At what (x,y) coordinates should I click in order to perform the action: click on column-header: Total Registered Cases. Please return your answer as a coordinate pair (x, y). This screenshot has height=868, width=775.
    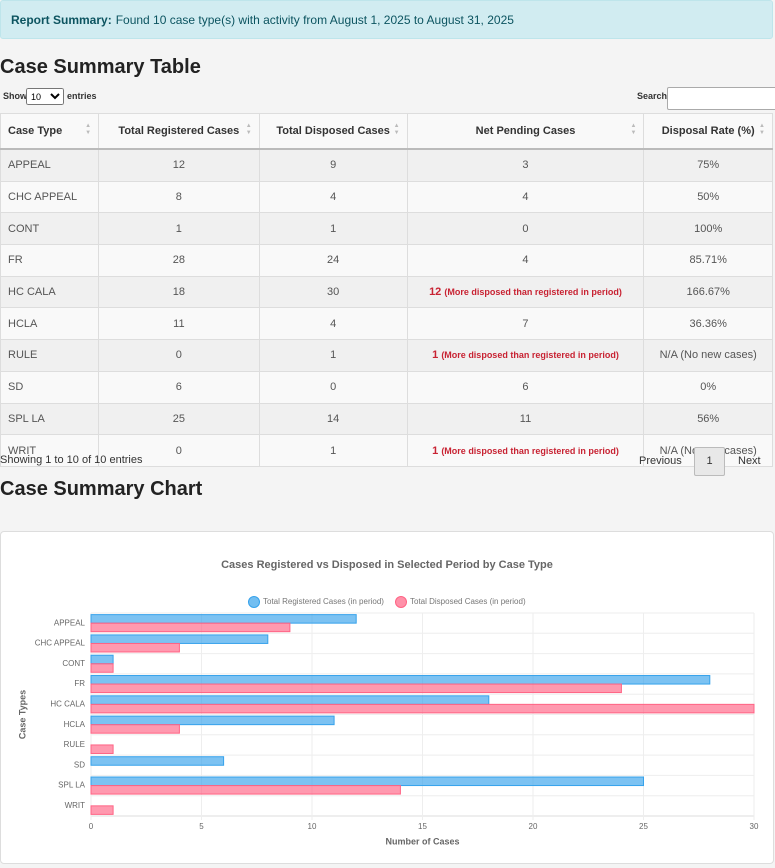
    Looking at the image, I should click on (179, 131).